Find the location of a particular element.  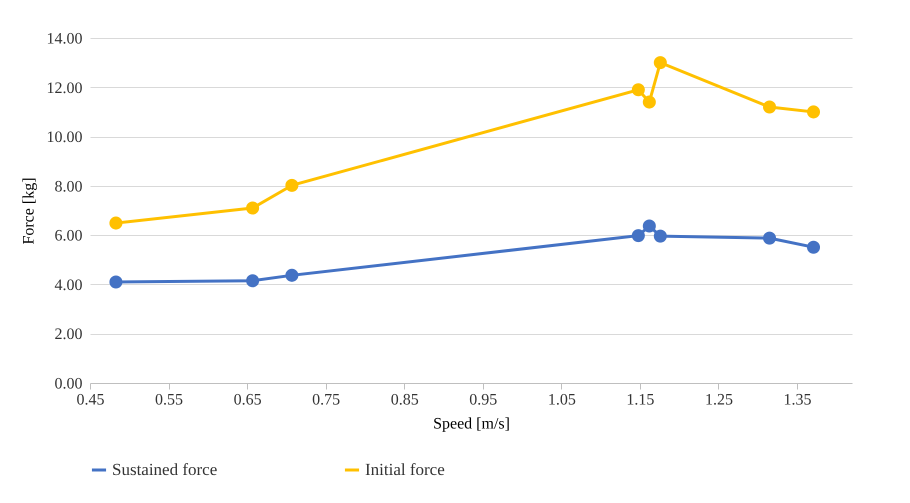

x-tick-label: 1.05 is located at coordinates (562, 400).